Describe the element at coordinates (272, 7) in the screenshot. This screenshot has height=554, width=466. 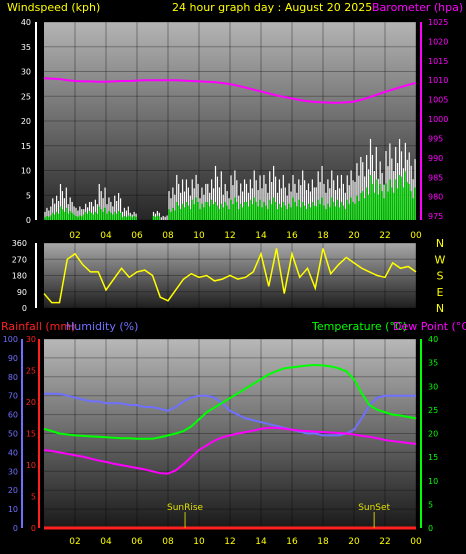
I see `chart-title: 24 hour graph day : August 20 2025` at that location.